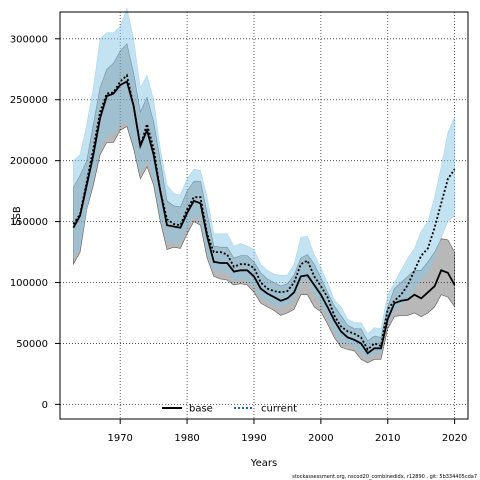 This screenshot has height=480, width=480. What do you see at coordinates (119, 438) in the screenshot?
I see `x-tick-label: 1970` at bounding box center [119, 438].